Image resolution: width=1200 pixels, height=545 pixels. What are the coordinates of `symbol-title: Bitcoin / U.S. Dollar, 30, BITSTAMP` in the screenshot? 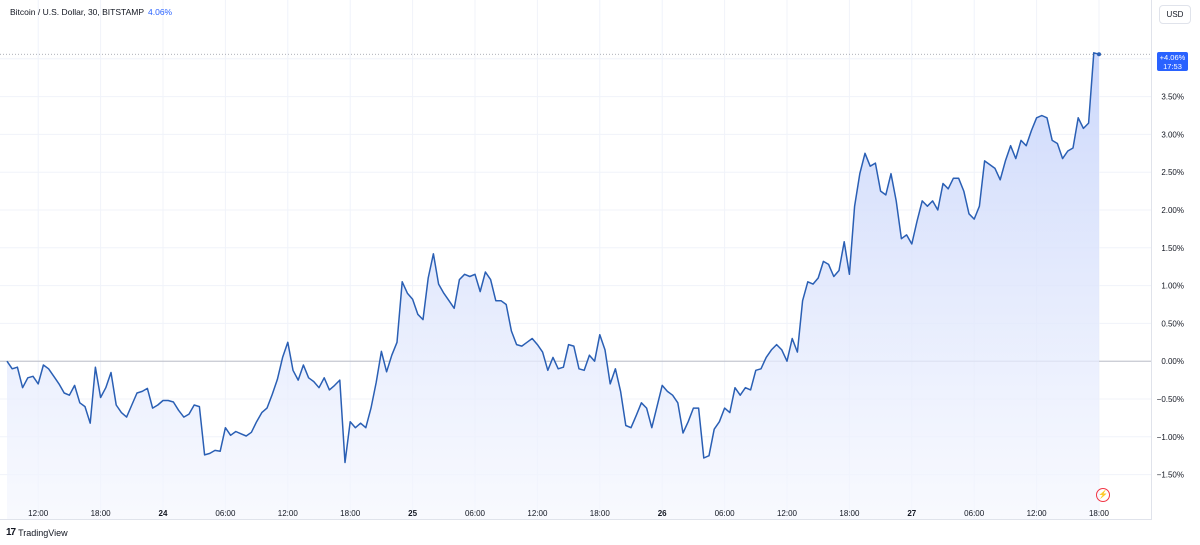 It's located at (77, 12).